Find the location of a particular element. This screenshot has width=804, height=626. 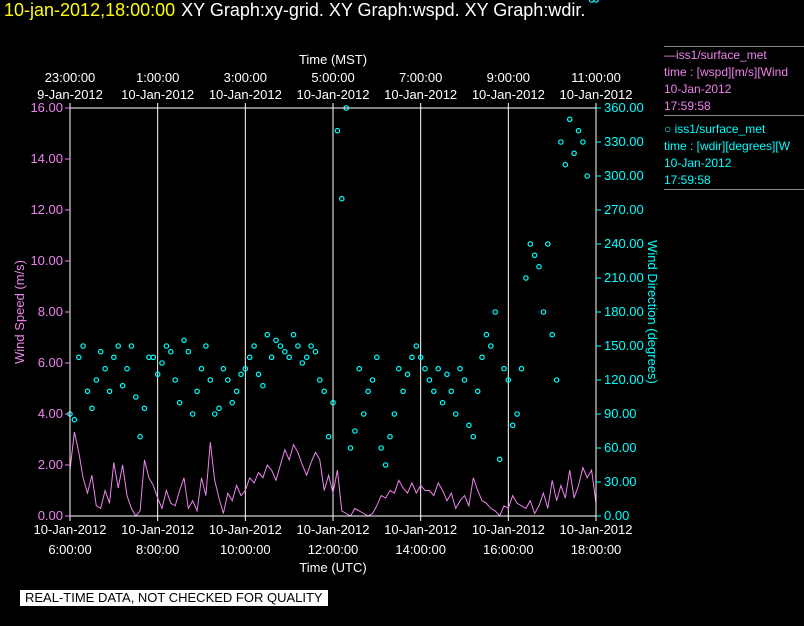

y-left-tick-label: 2.00 is located at coordinates (50, 464).